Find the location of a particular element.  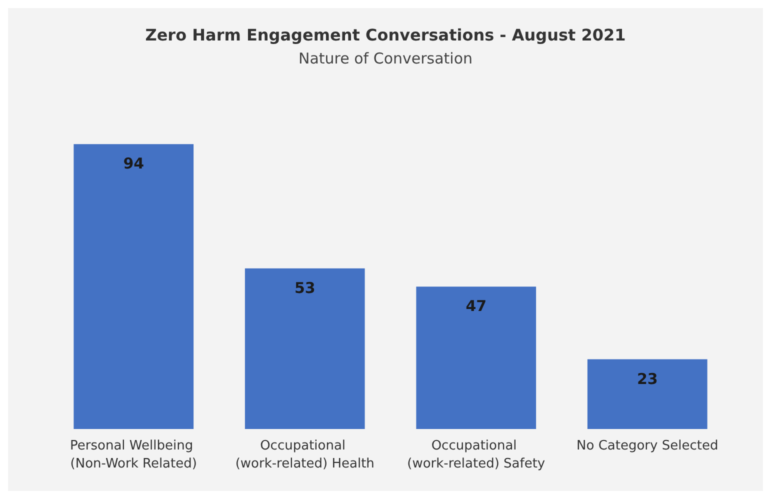

data-label: 94 is located at coordinates (133, 163).